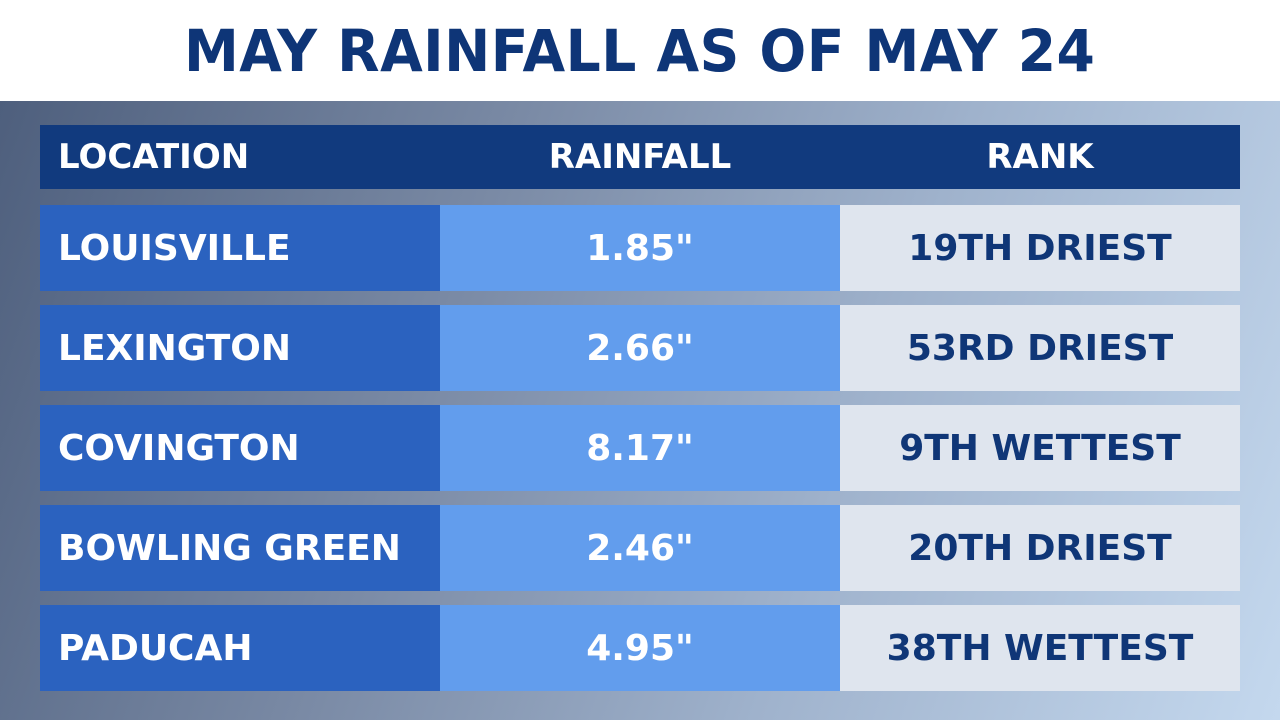  I want to click on table-header-row: LOCATION RAINFALL RANK, so click(640, 157).